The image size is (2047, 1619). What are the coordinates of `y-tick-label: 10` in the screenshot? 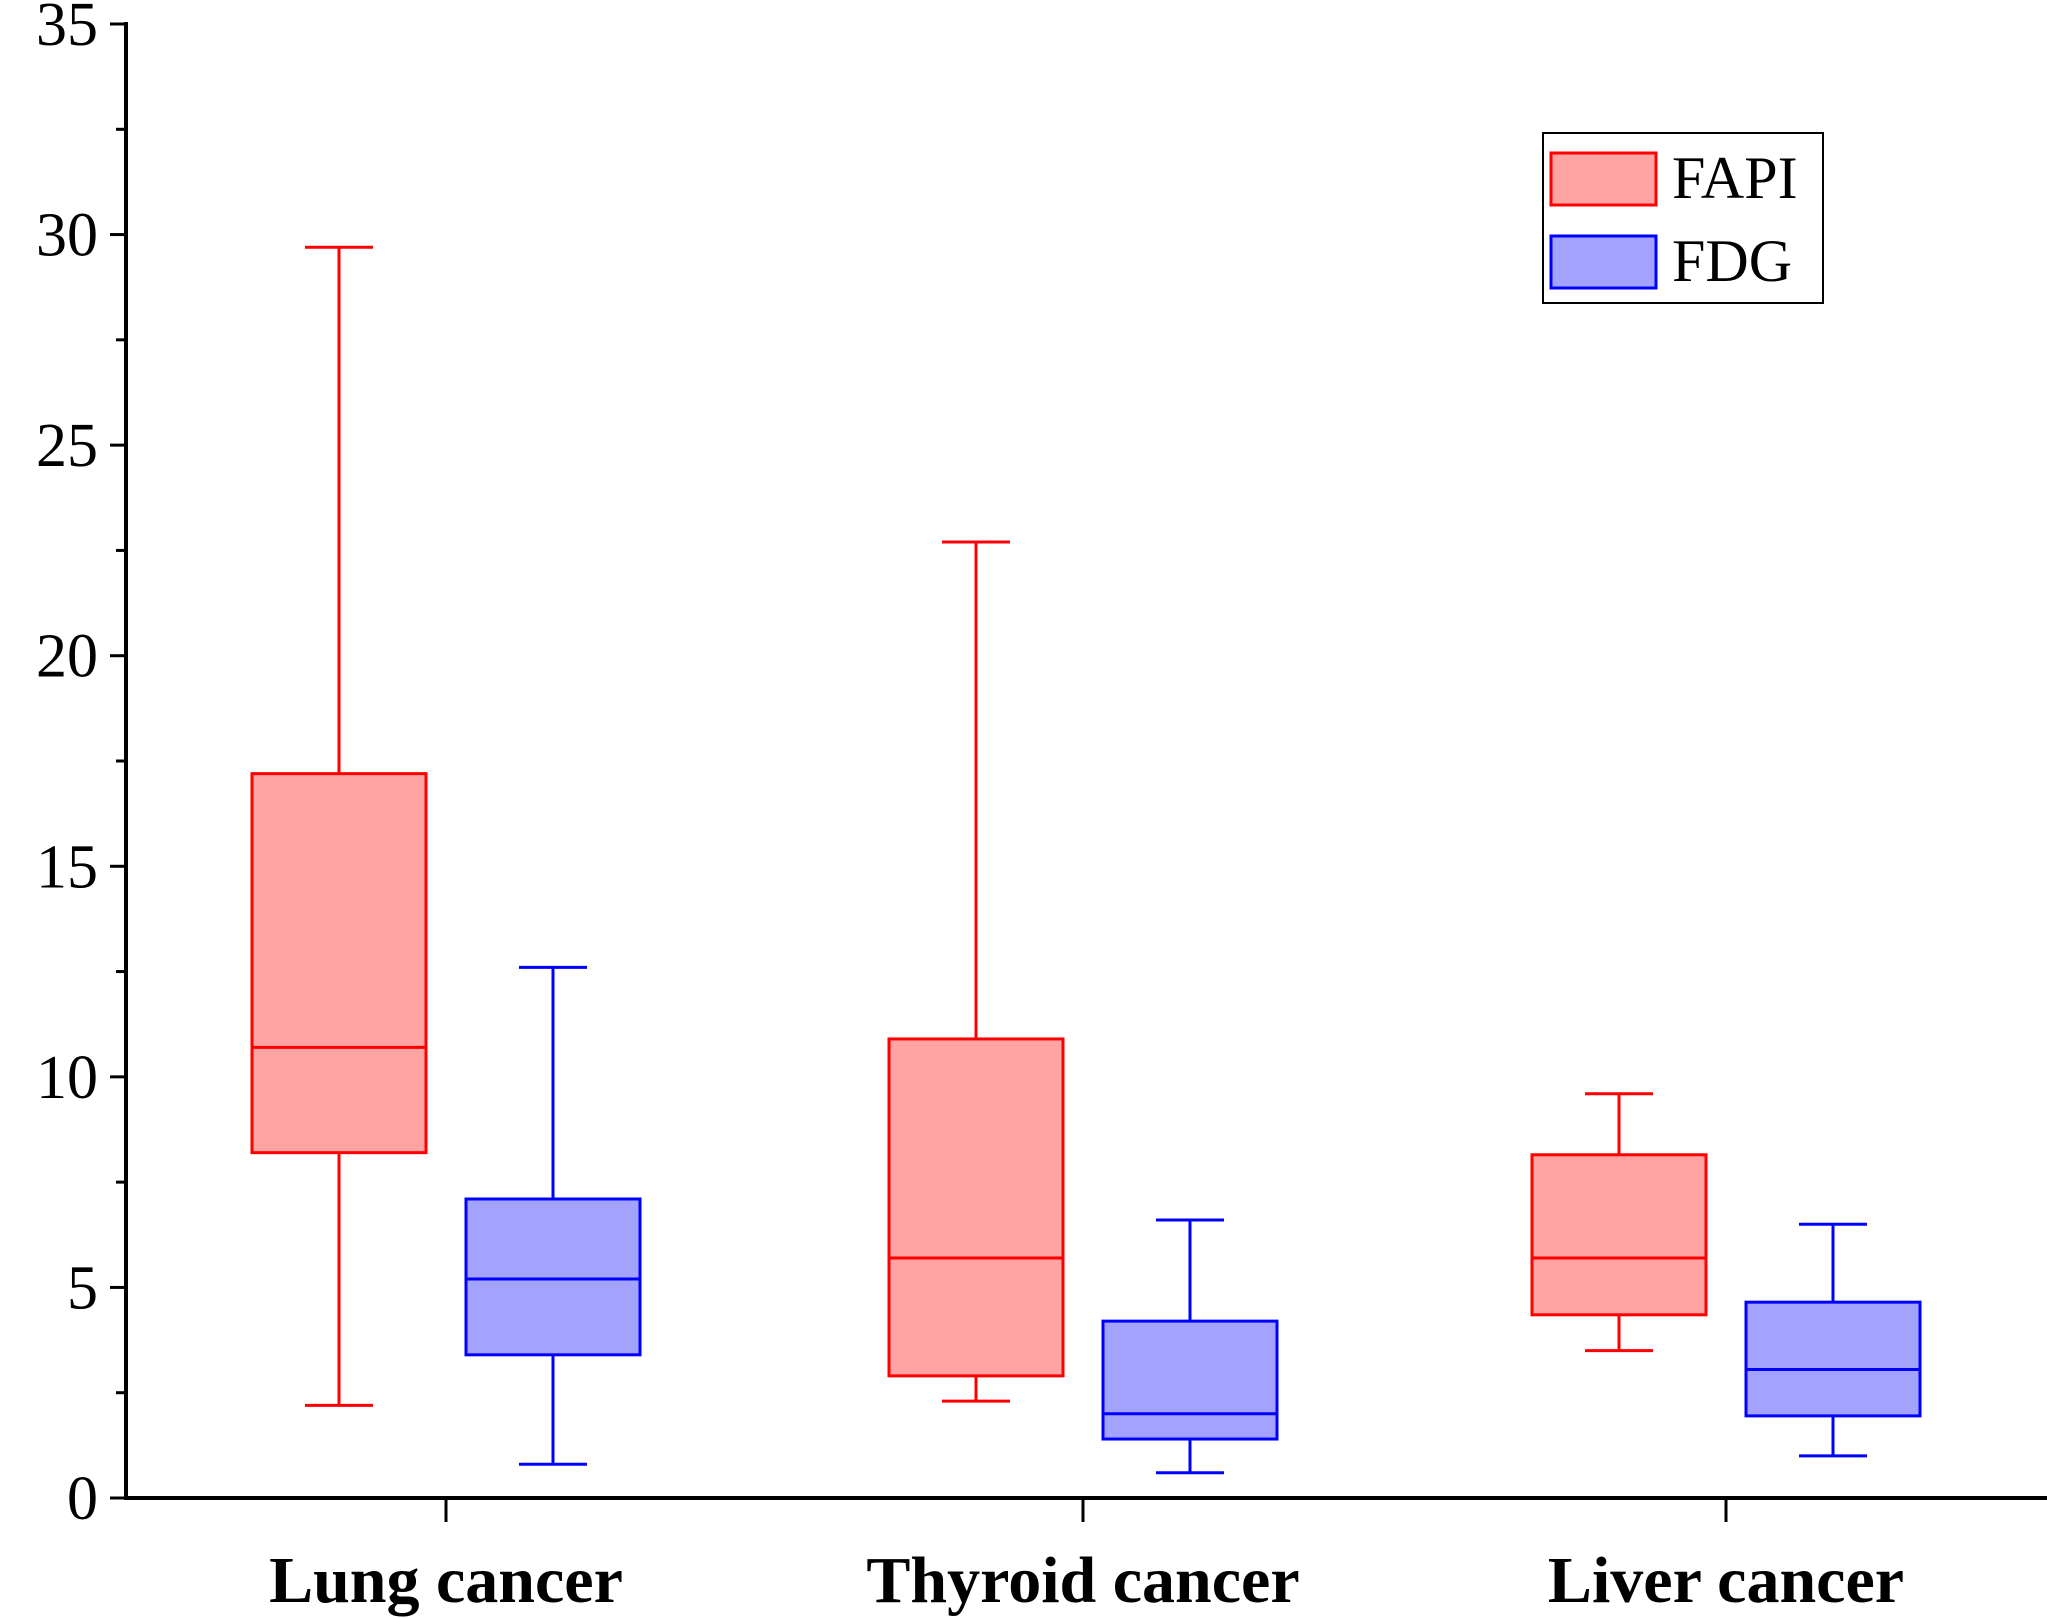 It's located at (67, 1078).